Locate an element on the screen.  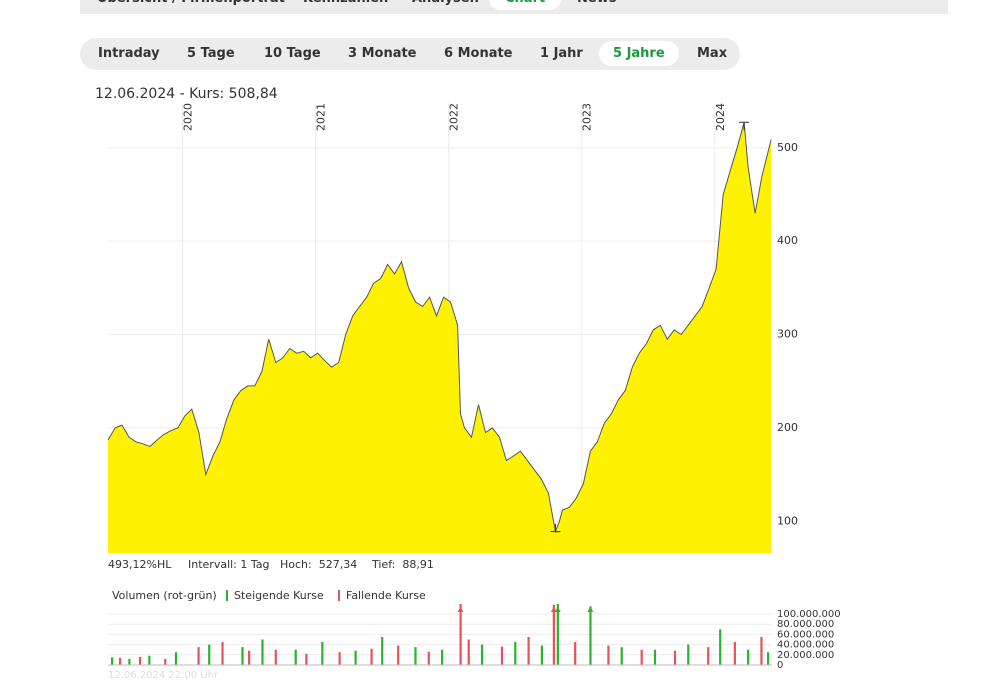
stat-text: Tief: 88,91 is located at coordinates (402, 564).